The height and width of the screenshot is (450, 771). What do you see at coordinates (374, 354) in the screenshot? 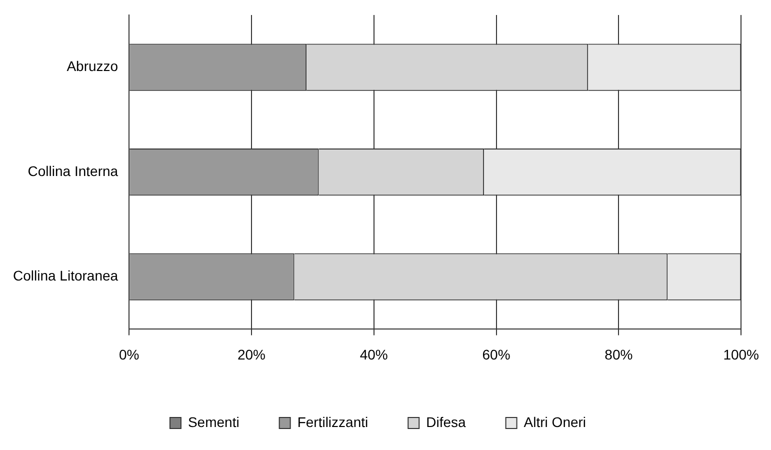
I see `x-tick-label: 40%` at bounding box center [374, 354].